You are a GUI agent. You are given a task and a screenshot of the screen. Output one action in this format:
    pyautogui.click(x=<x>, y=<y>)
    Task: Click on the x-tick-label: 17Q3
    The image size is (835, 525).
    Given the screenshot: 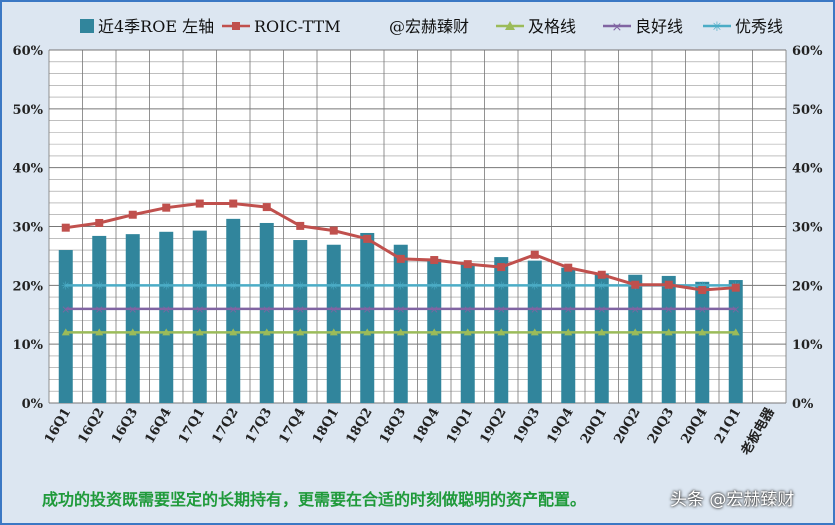 What is the action you would take?
    pyautogui.click(x=259, y=426)
    